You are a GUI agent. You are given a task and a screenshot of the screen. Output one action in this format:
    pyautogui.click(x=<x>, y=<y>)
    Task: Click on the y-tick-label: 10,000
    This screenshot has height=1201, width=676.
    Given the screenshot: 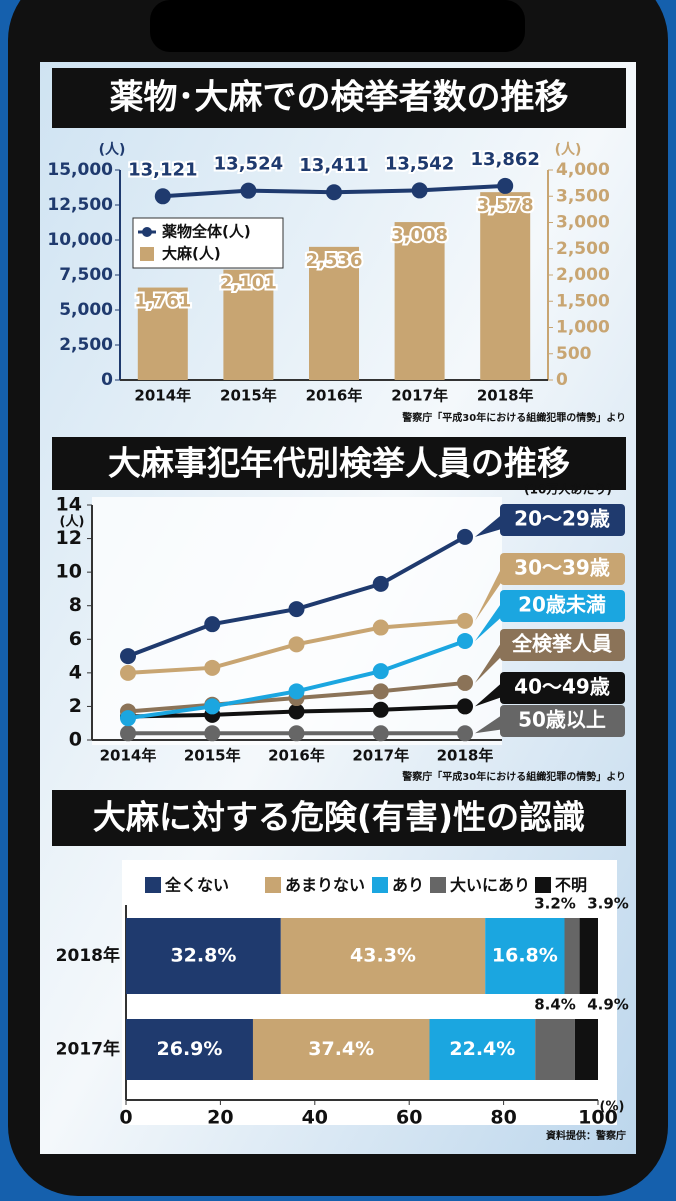 What is the action you would take?
    pyautogui.click(x=80, y=240)
    